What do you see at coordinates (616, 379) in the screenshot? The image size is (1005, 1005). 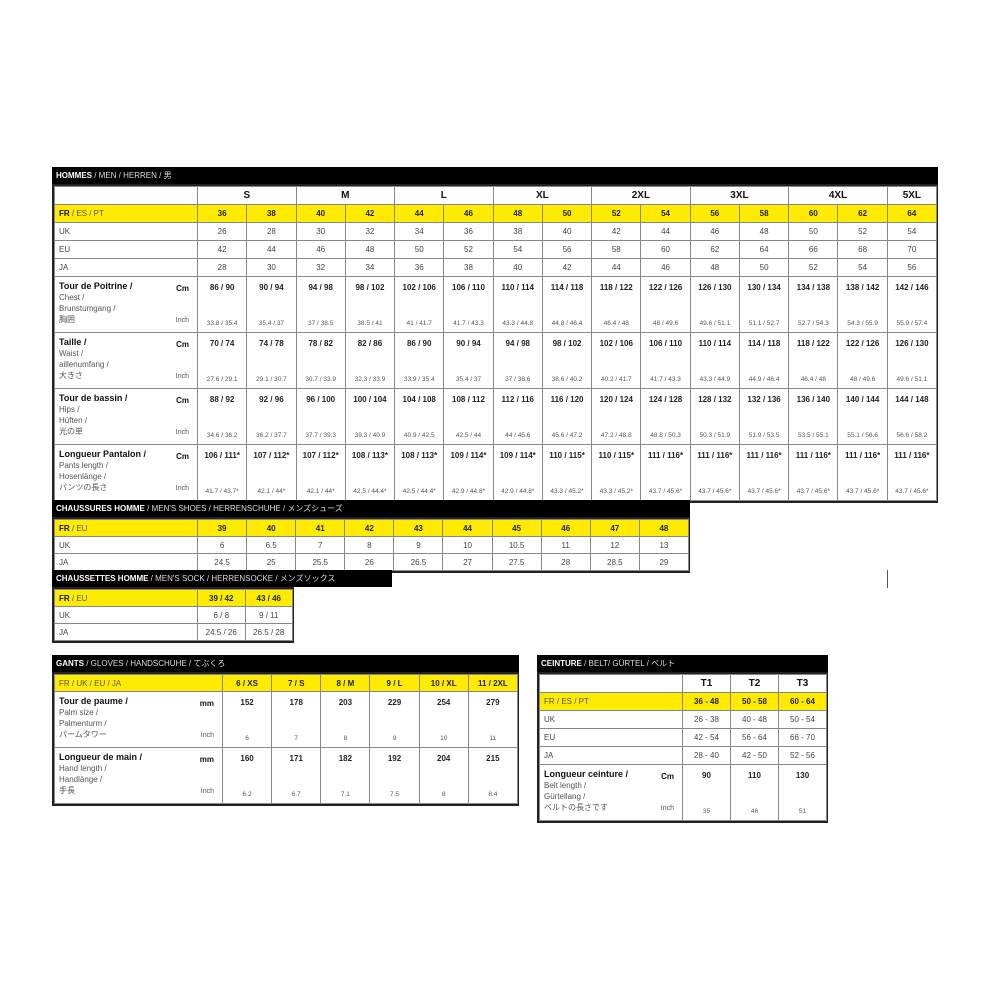 I see `secondary-value: 40.2 / 41.7` at bounding box center [616, 379].